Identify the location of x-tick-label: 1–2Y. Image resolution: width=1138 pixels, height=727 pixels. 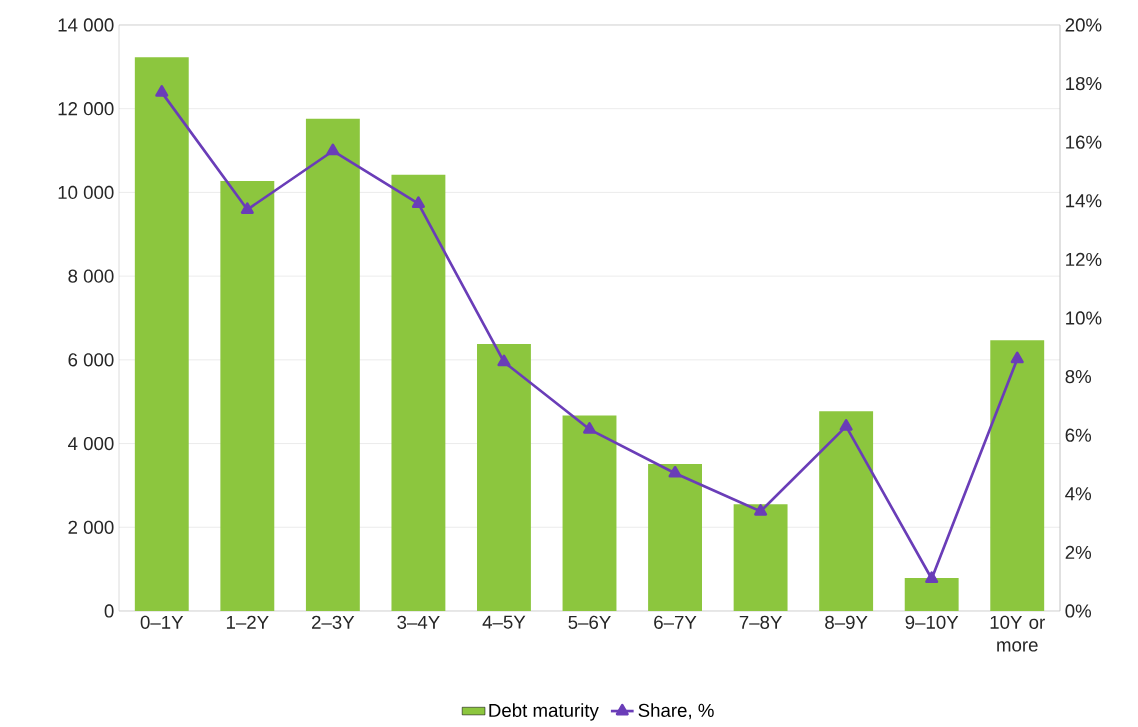
(247, 622).